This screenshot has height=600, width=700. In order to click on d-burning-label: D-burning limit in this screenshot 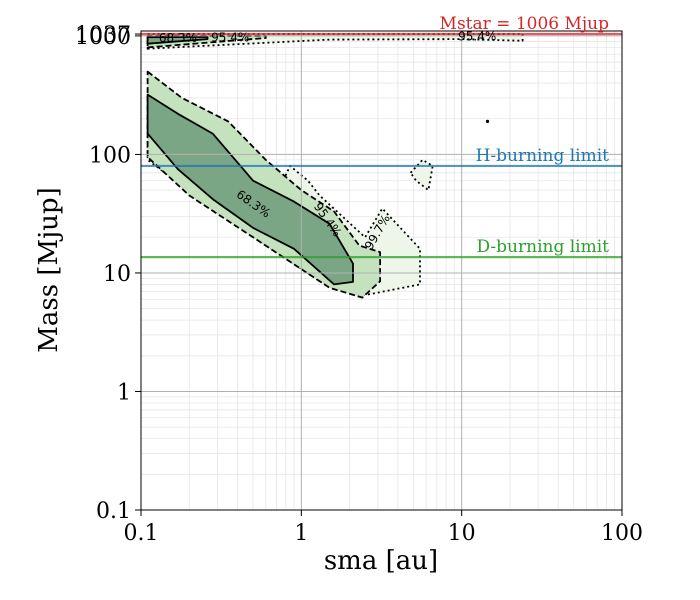, I will do `click(542, 247)`.